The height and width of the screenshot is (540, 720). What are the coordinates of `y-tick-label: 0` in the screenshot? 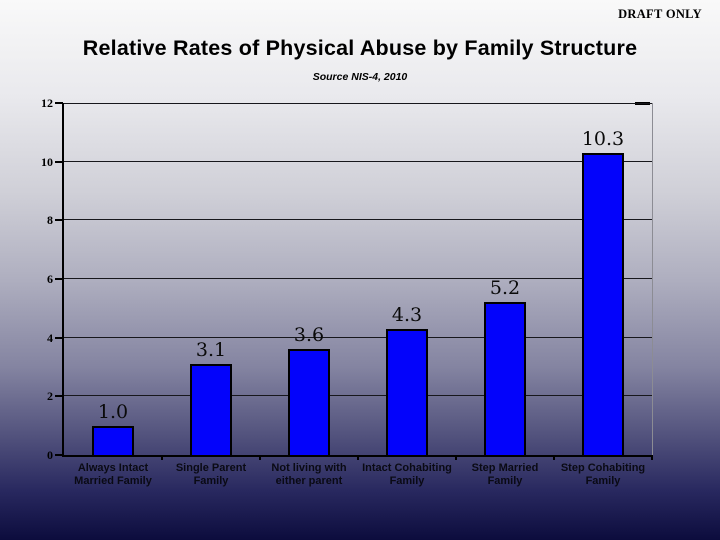 It's located at (50, 455).